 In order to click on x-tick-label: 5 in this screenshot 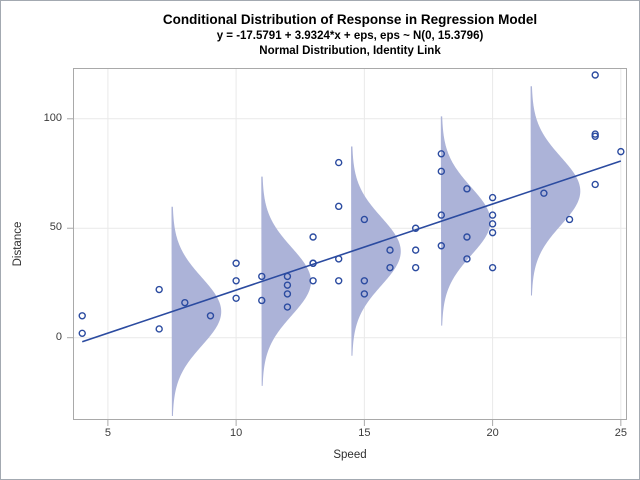, I will do `click(107, 433)`.